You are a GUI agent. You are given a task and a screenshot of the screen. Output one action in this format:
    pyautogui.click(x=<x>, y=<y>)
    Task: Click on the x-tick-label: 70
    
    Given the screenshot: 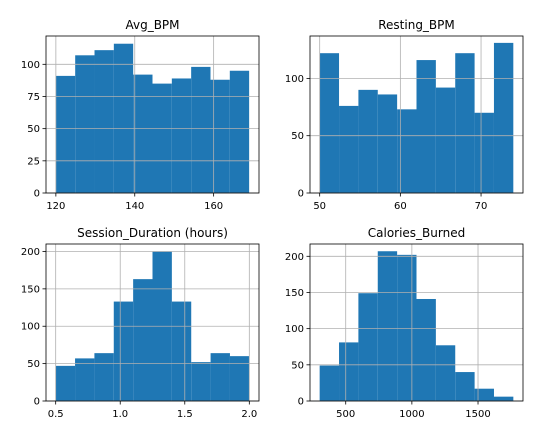 What is the action you would take?
    pyautogui.click(x=481, y=206)
    